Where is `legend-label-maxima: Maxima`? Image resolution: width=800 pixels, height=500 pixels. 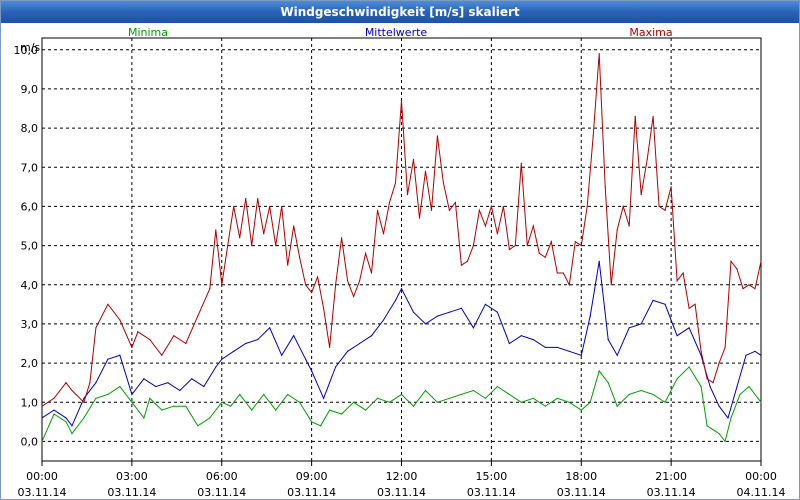 legend-label-maxima: Maxima is located at coordinates (650, 32).